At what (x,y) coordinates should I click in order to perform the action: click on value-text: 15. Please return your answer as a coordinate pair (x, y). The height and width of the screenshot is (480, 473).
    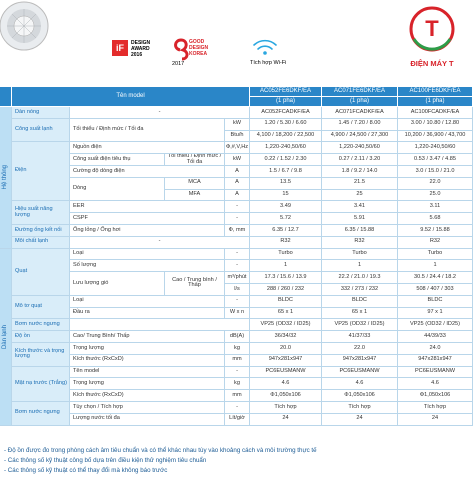
    Looking at the image, I should click on (285, 194).